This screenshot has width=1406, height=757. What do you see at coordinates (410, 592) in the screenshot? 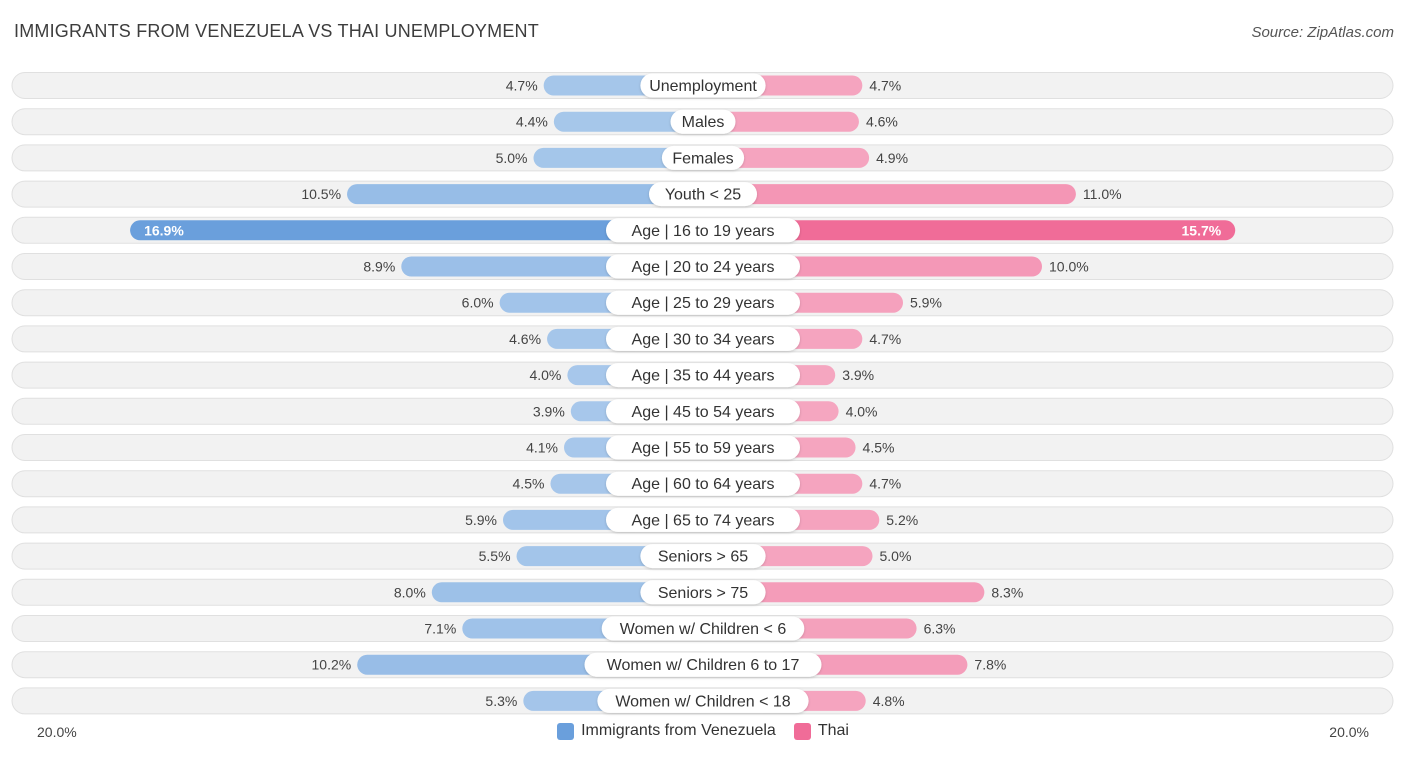
I see `value-label-venezuela: 8.0%` at bounding box center [410, 592].